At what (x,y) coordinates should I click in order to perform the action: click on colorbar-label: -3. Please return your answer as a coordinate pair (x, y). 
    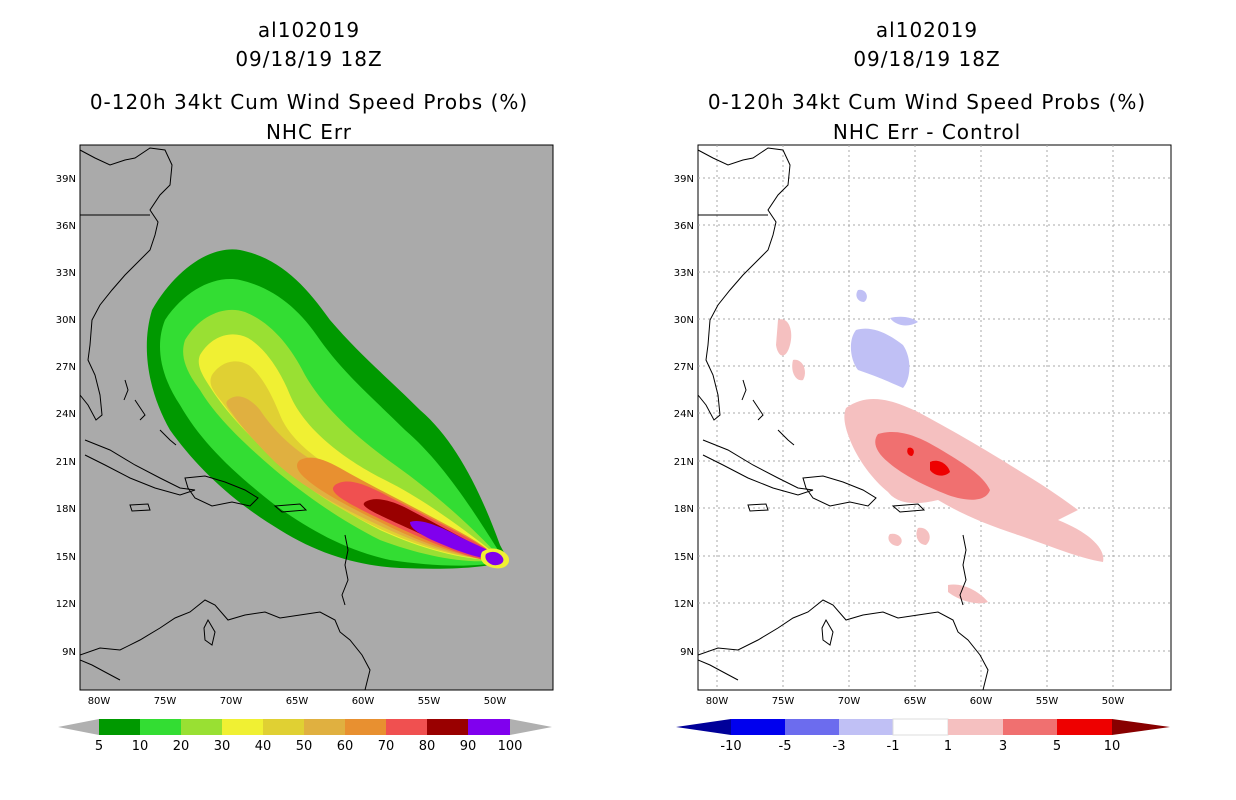
    Looking at the image, I should click on (839, 746).